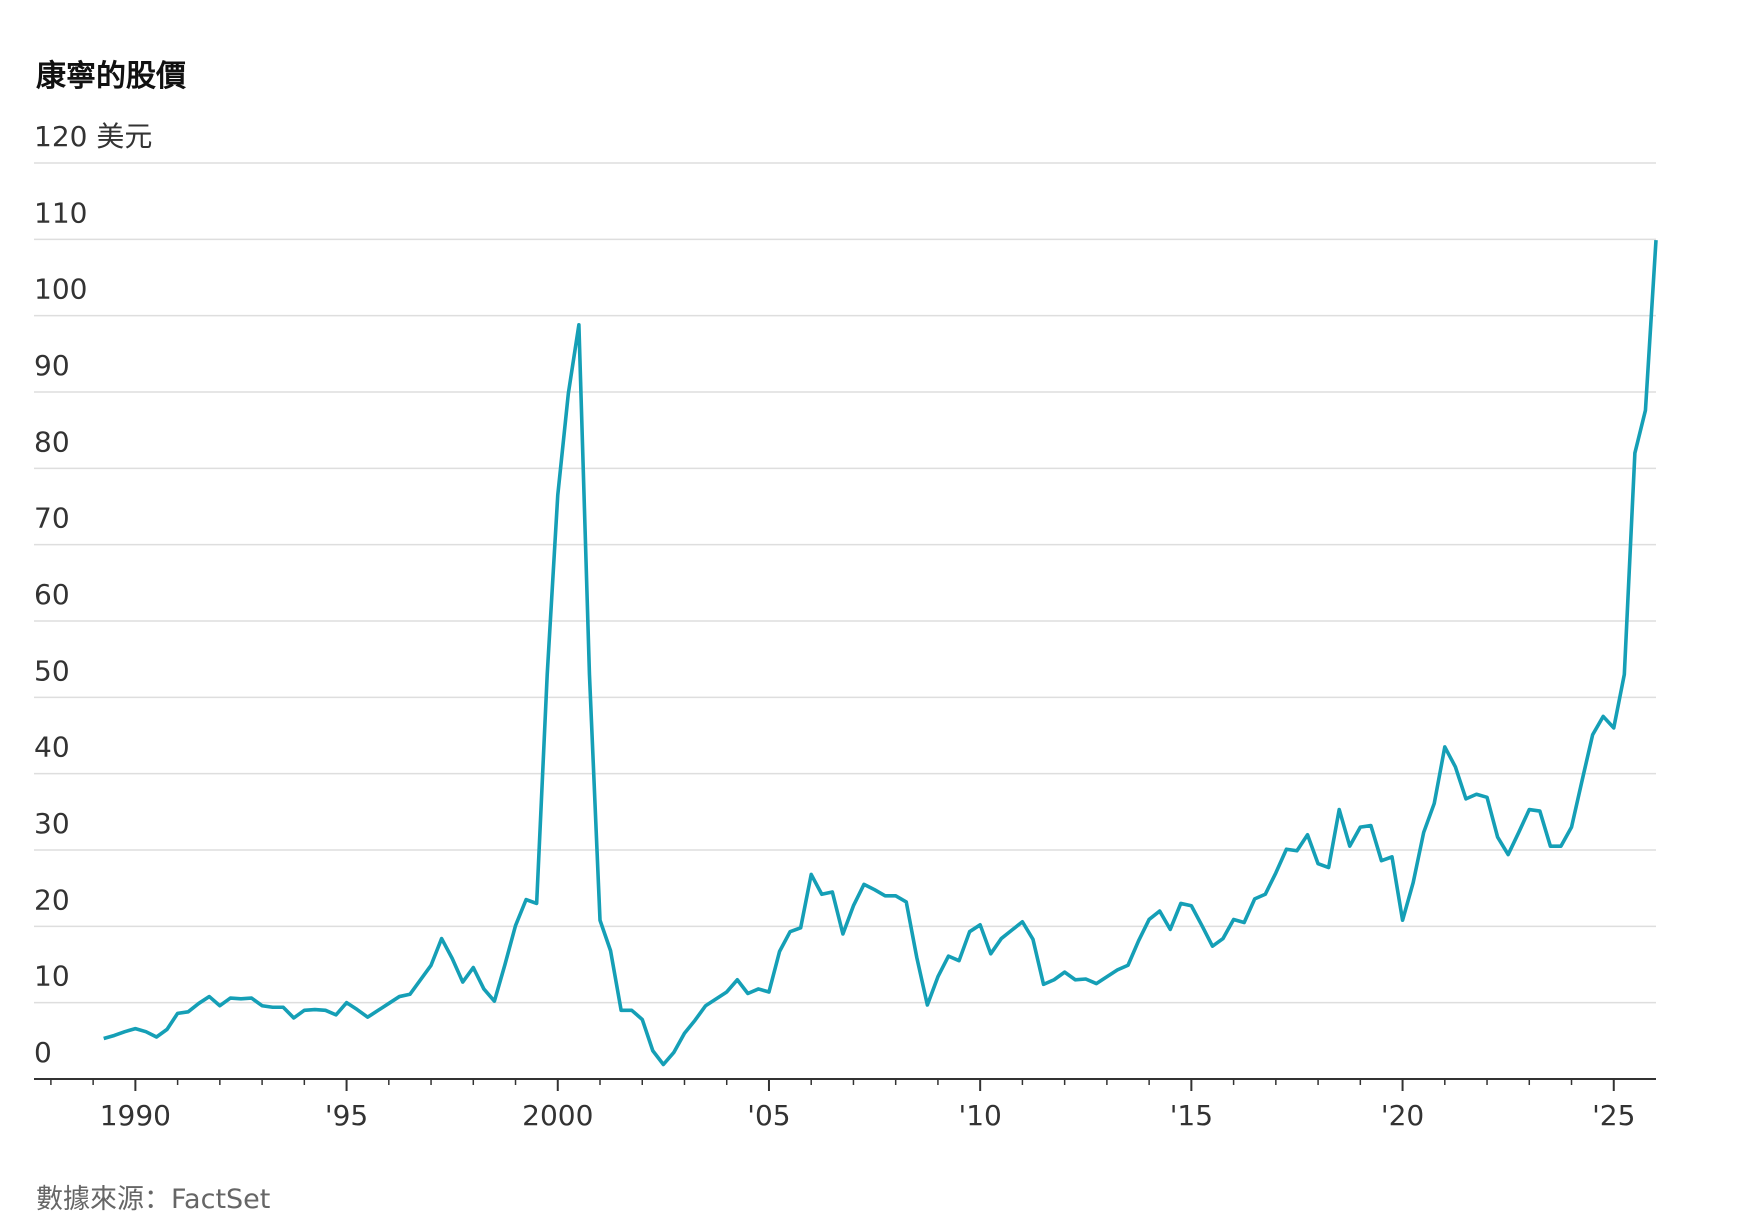  What do you see at coordinates (43, 1052) in the screenshot?
I see `y-tick-label: 0` at bounding box center [43, 1052].